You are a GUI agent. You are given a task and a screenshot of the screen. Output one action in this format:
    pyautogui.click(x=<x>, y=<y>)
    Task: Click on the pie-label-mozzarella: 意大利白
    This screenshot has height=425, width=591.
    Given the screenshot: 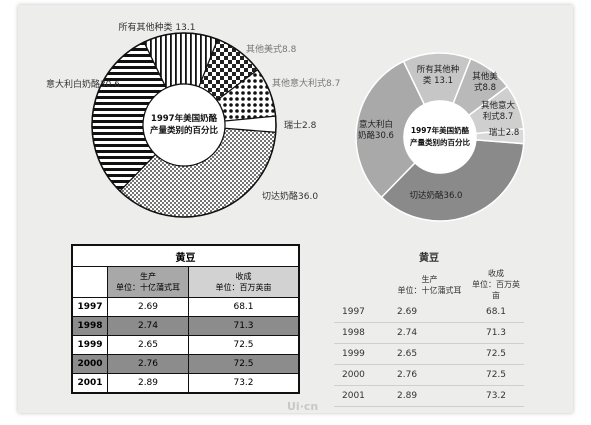 What is the action you would take?
    pyautogui.click(x=376, y=124)
    